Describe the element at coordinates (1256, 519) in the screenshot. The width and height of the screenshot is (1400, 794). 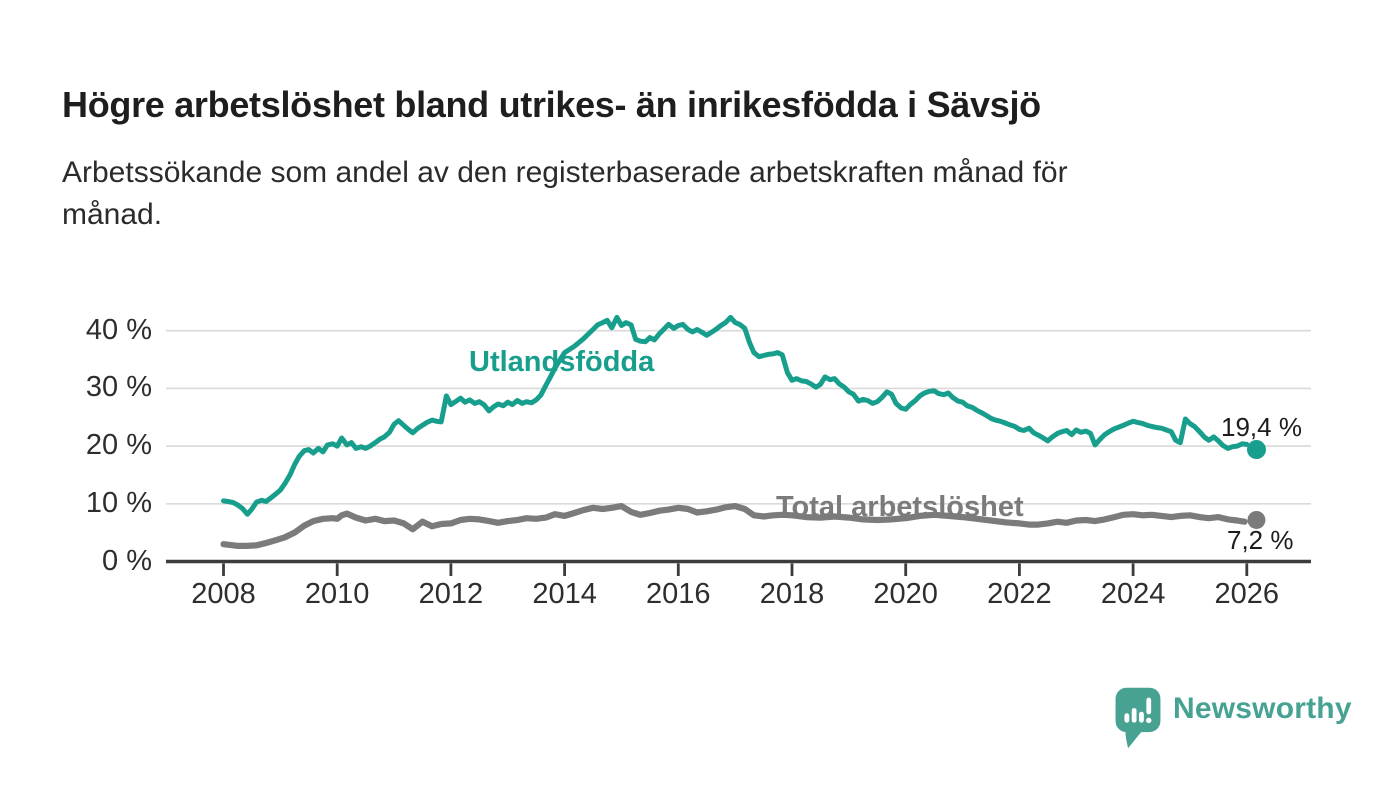
I see `end-dot-total` at that location.